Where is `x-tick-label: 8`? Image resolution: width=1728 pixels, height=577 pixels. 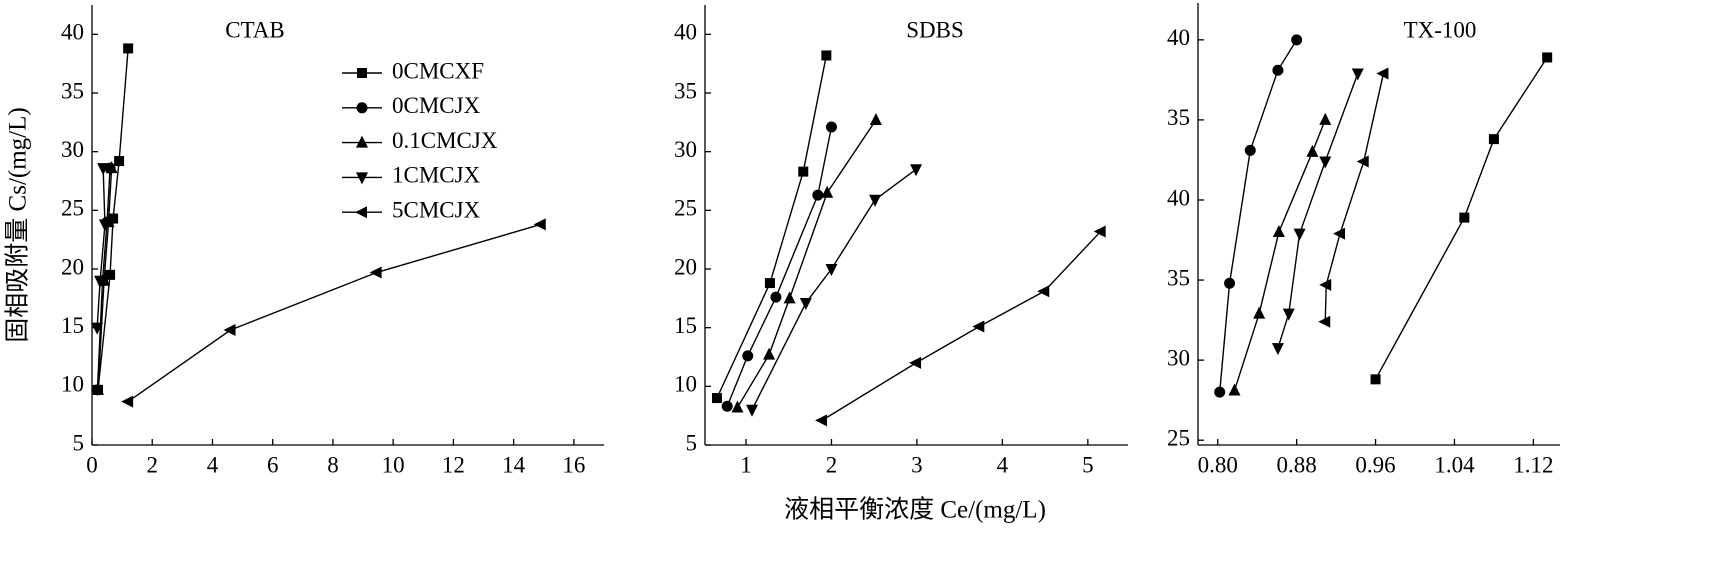 x-tick-label: 8 is located at coordinates (333, 464).